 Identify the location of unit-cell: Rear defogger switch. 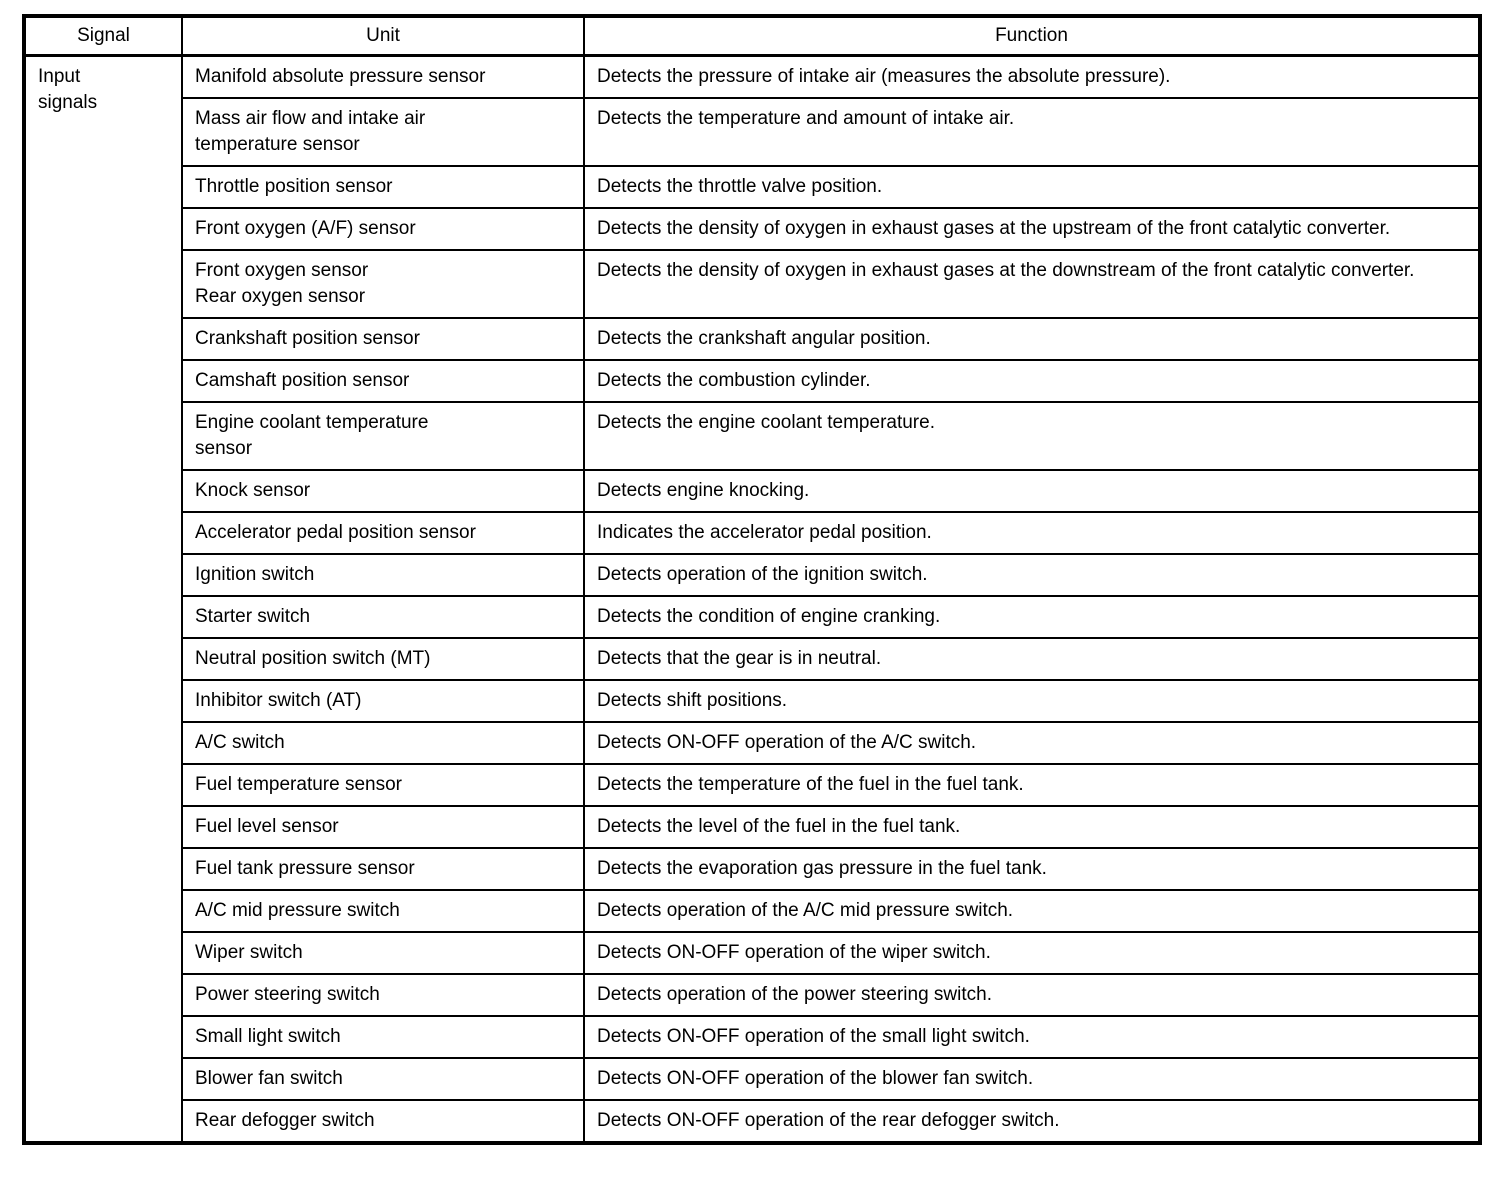
(383, 1121).